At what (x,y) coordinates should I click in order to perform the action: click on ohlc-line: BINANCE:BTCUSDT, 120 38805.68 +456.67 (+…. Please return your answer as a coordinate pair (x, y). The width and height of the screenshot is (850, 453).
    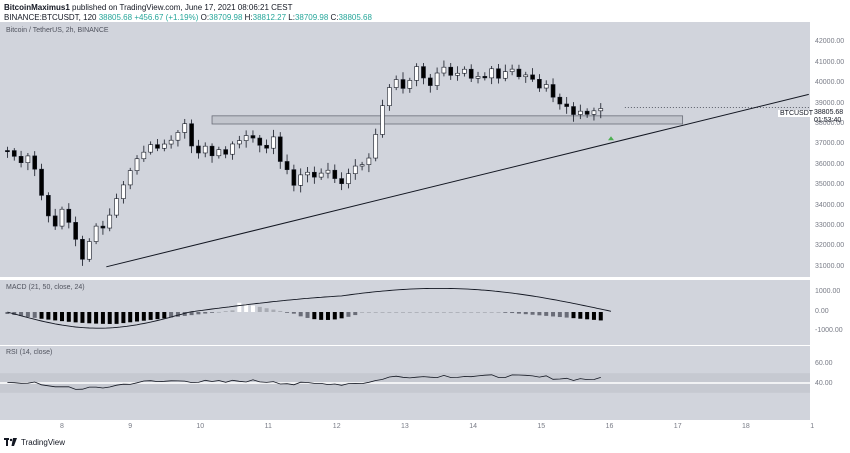
    Looking at the image, I should click on (188, 17).